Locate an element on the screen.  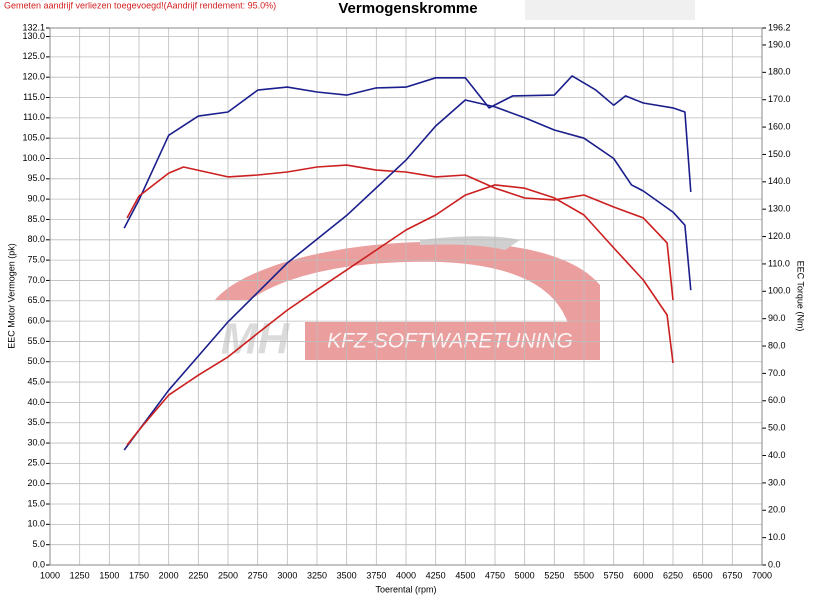
y2-tick-label: 20.0 is located at coordinates (777, 510).